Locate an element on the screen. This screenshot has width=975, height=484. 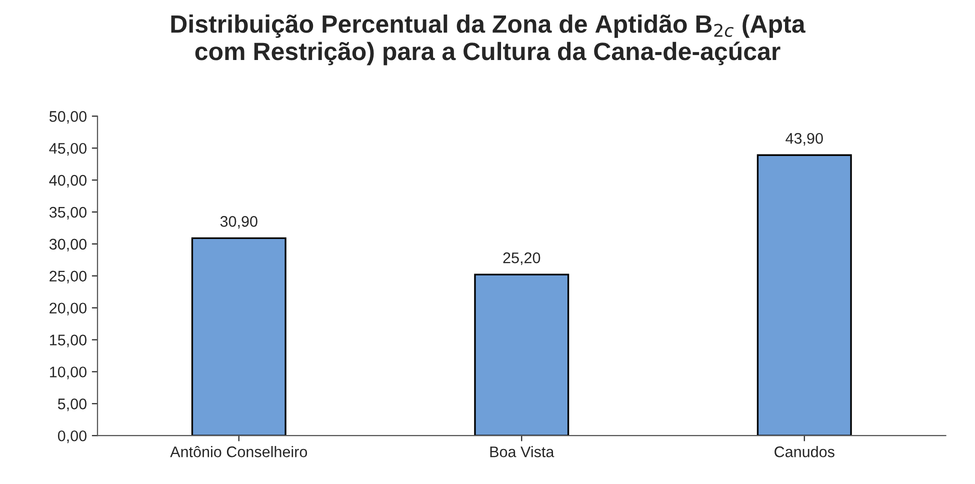
y-tick-label: 5,00 is located at coordinates (72, 405).